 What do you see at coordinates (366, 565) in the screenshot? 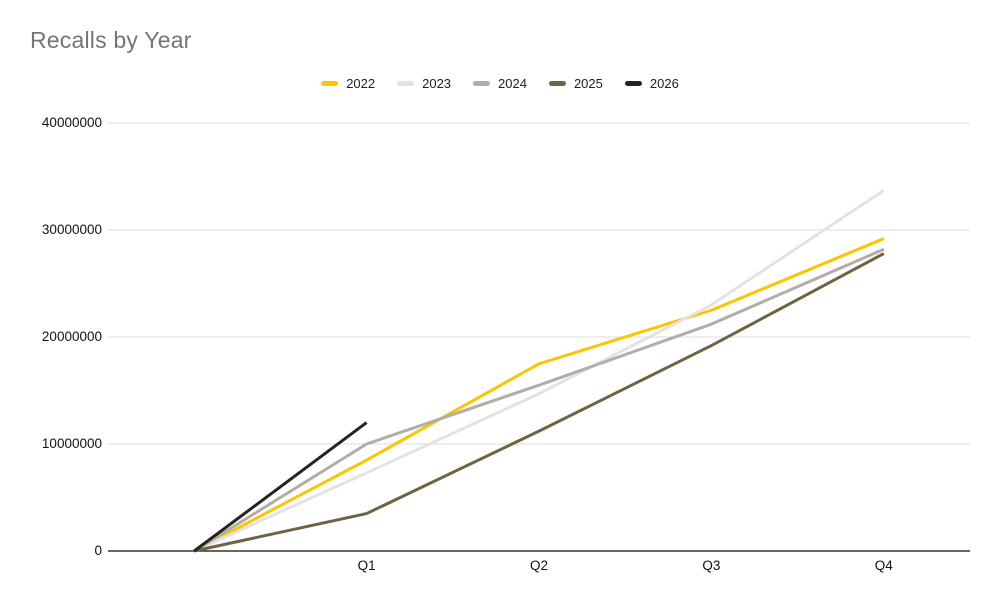
I see `x-axis-tick-label: Q1` at bounding box center [366, 565].